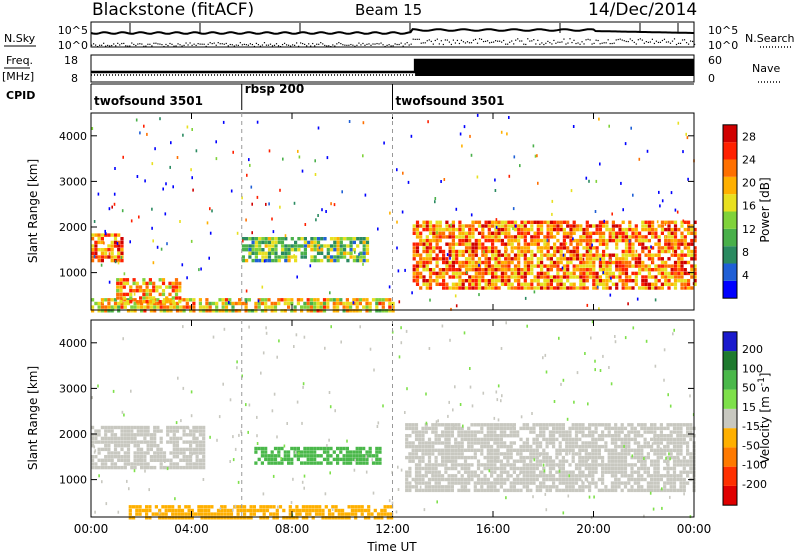  What do you see at coordinates (730, 495) in the screenshot?
I see `colorbar-swatch` at bounding box center [730, 495].